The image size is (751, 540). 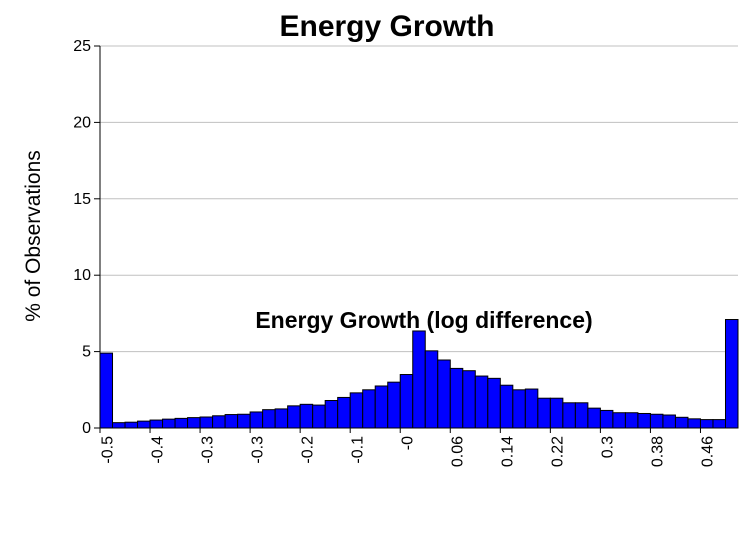 I want to click on x-tick-label: -0.1, so click(x=357, y=450).